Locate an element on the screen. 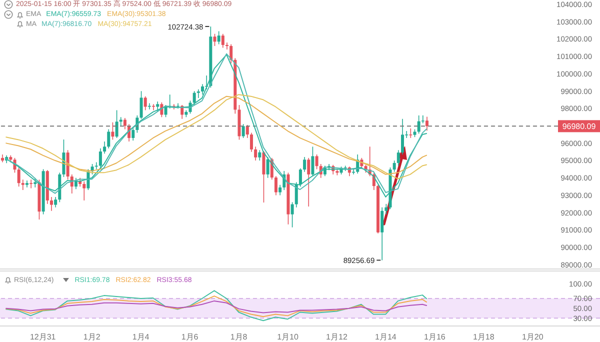  x-tick-label: 1月10 is located at coordinates (288, 337).